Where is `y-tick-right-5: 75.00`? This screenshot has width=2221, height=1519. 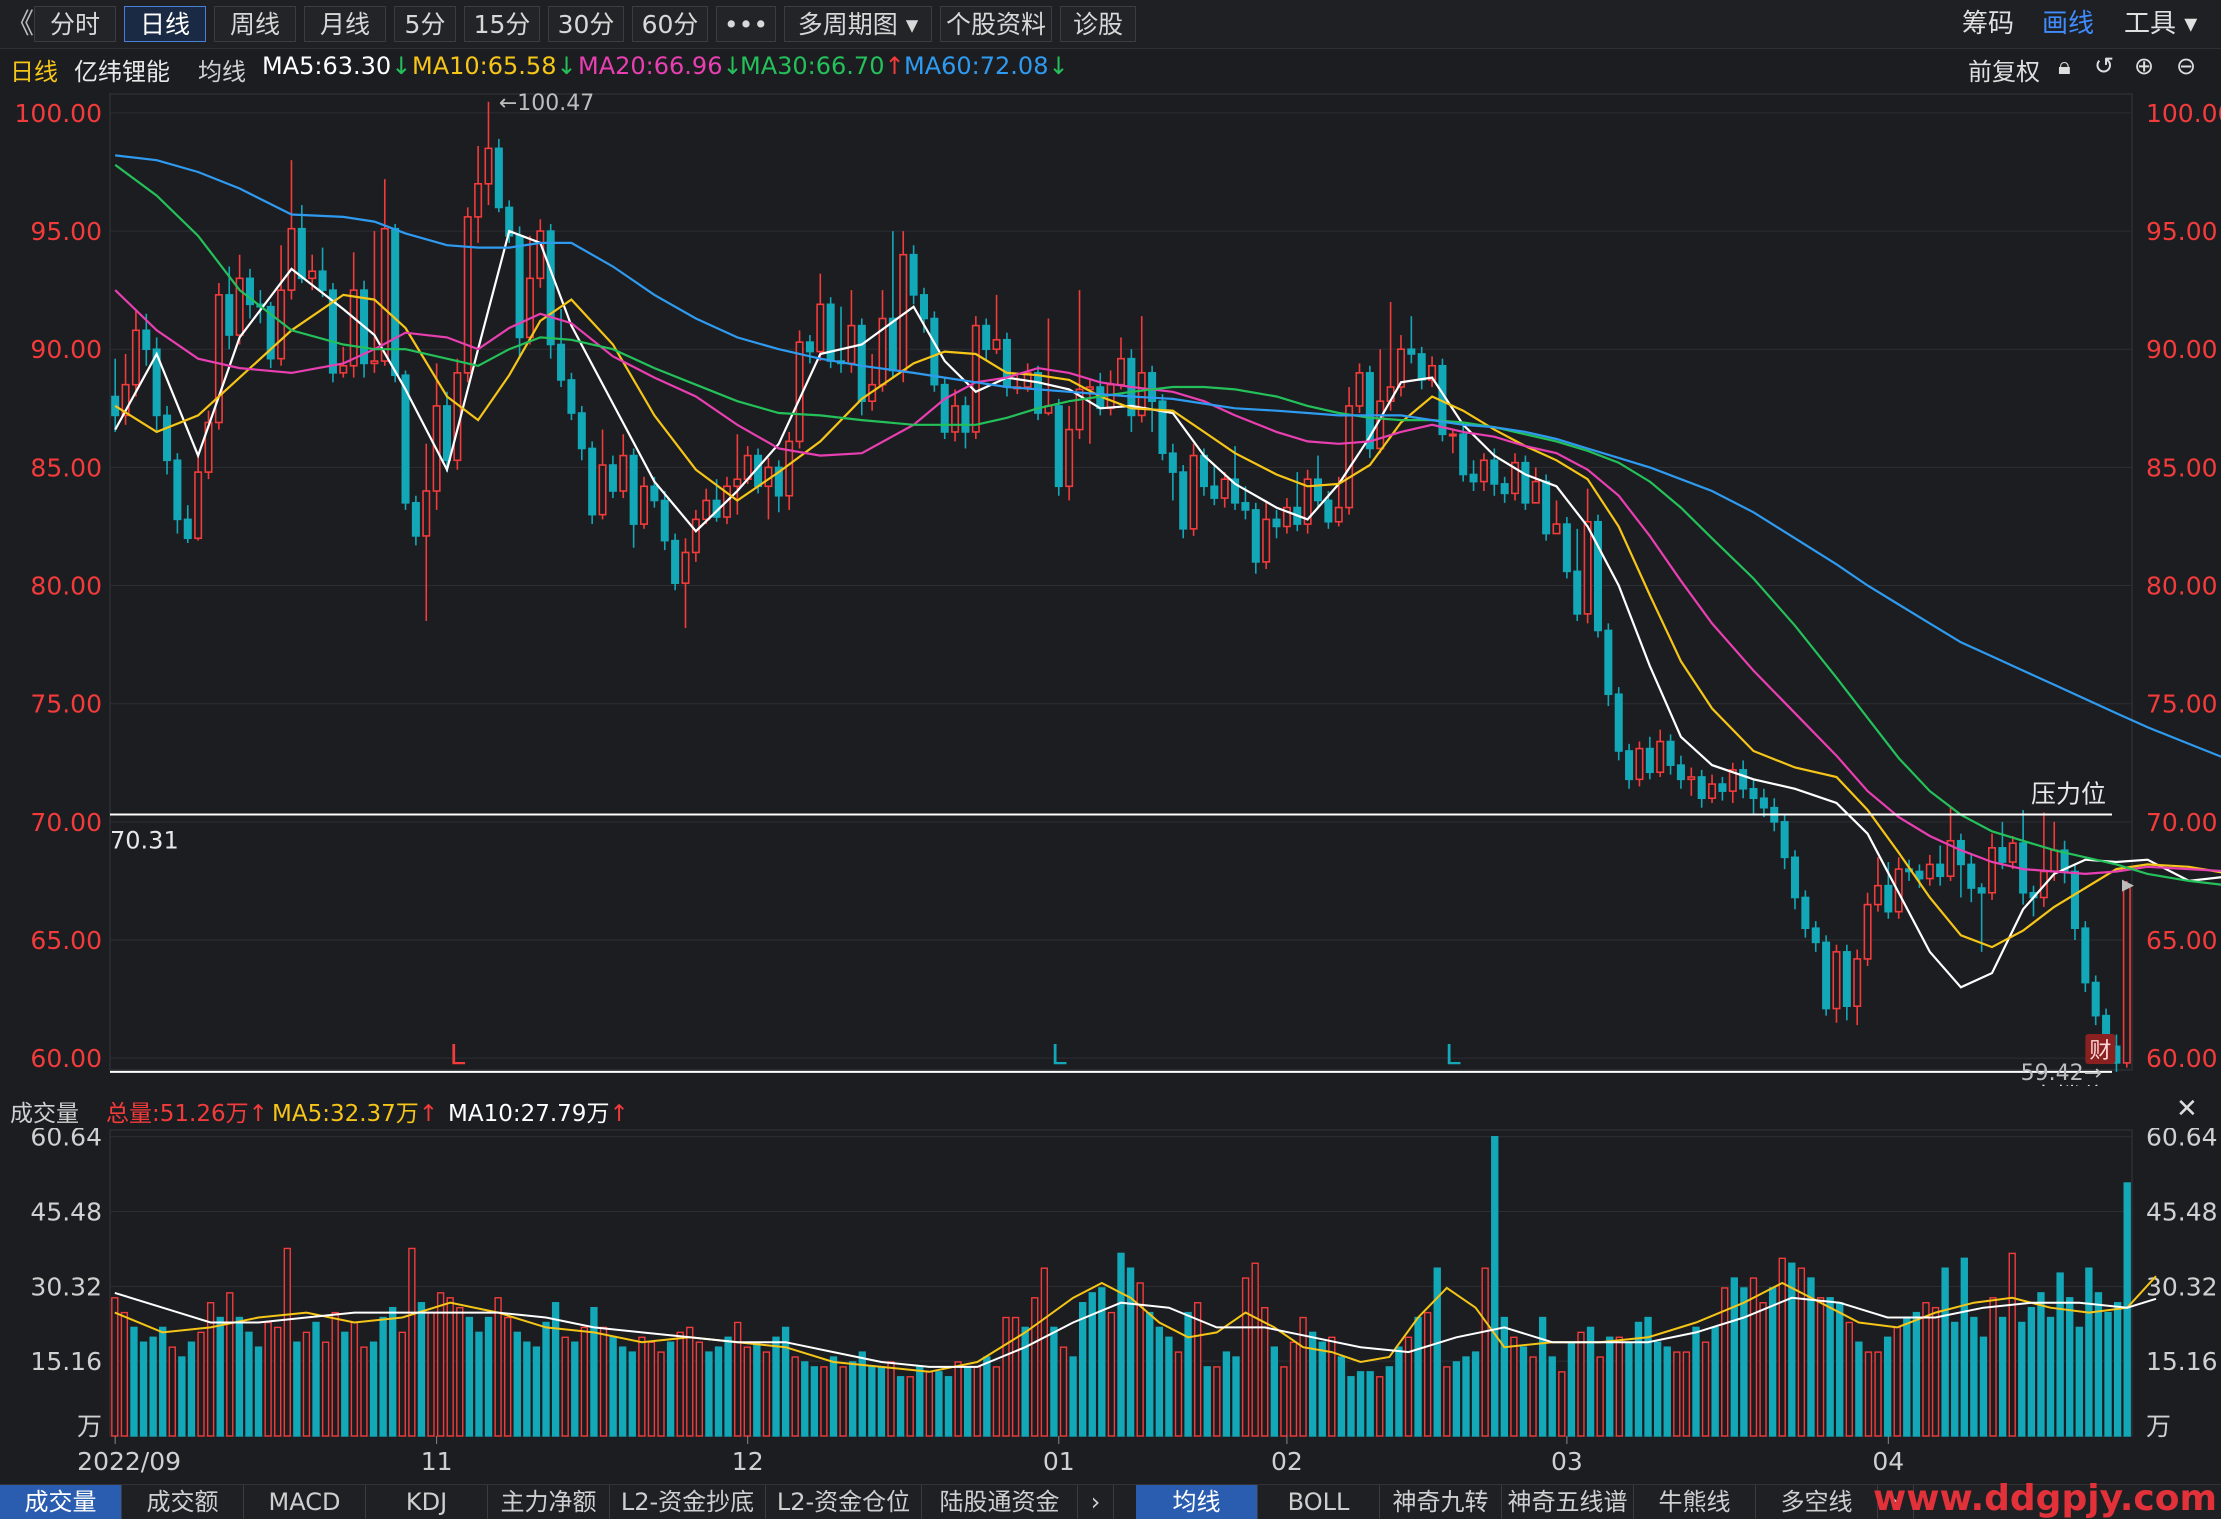 y-tick-right-5: 75.00 is located at coordinates (2182, 704).